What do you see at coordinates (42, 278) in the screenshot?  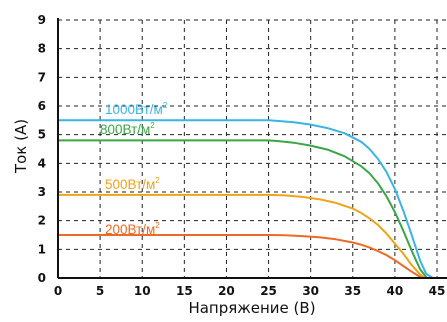 I see `y-tick-label: 0` at bounding box center [42, 278].